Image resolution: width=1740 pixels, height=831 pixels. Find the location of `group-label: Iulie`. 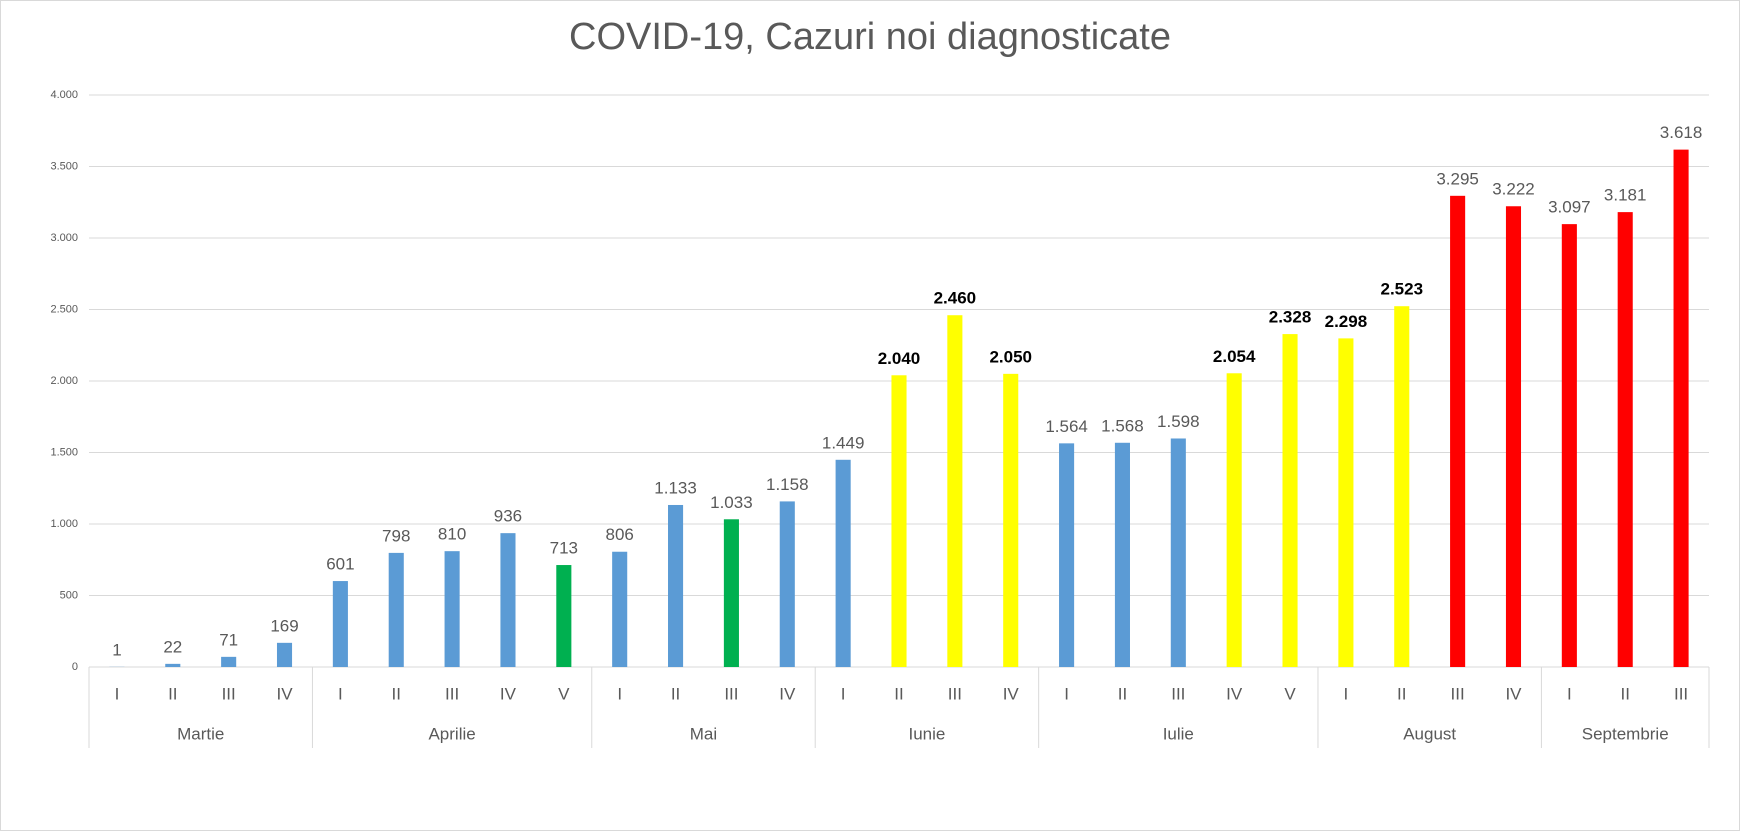

group-label: Iulie is located at coordinates (1178, 733).